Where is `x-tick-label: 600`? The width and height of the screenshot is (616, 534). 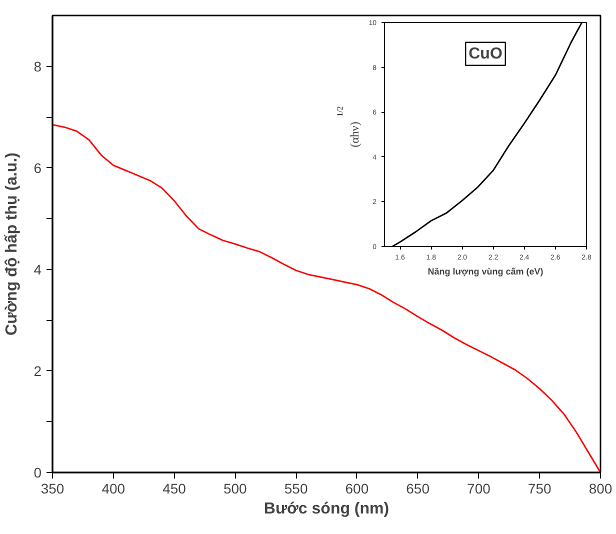
x-tick-label: 600 is located at coordinates (357, 488).